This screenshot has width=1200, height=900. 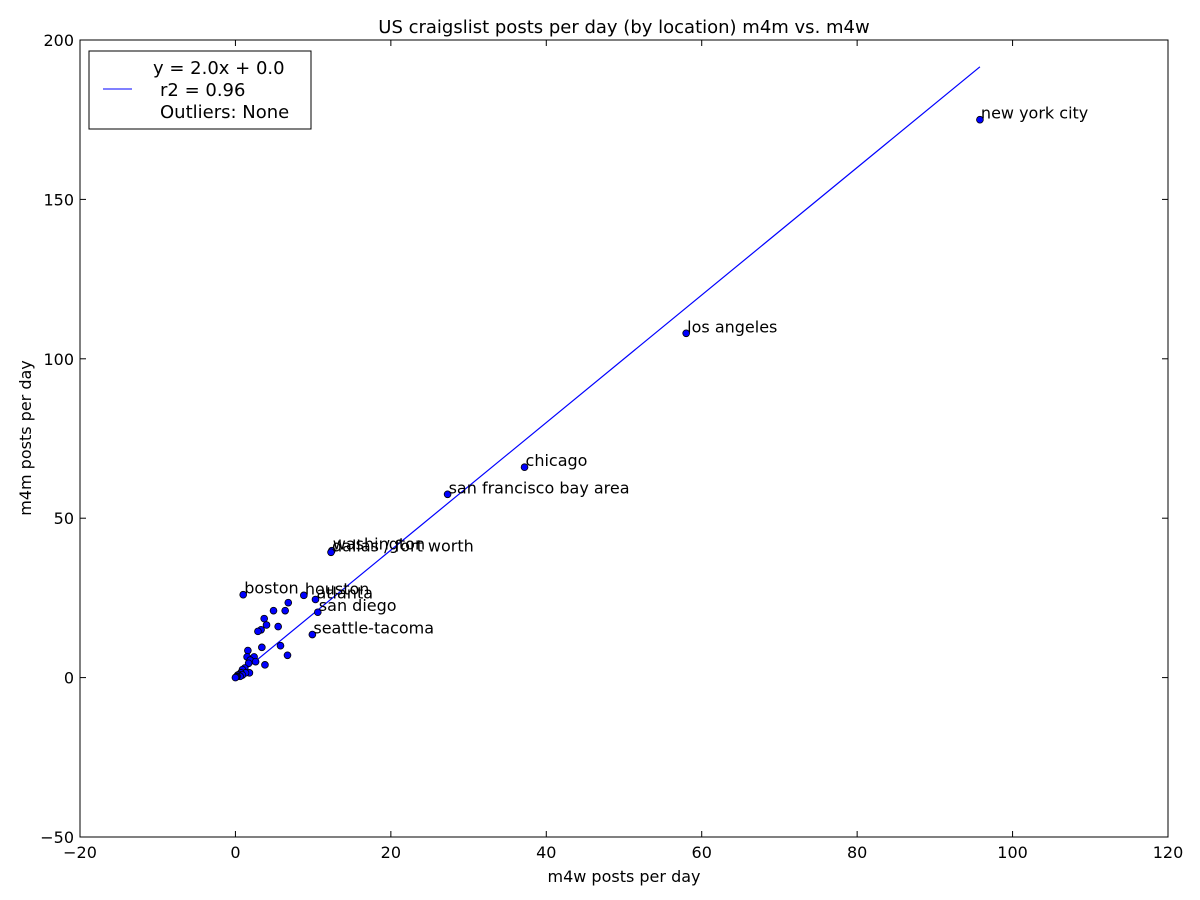 I want to click on y-axis-label: m4m posts per day, so click(x=25, y=438).